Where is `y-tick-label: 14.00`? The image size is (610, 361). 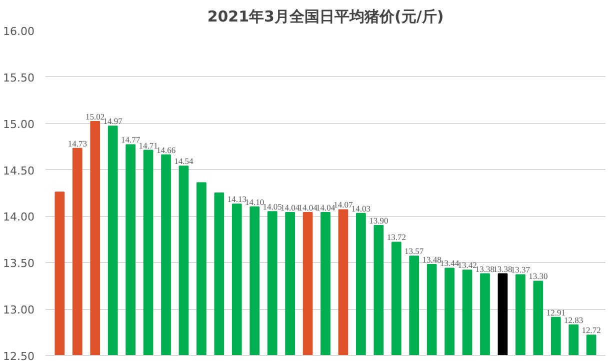
y-tick-label: 14.00 is located at coordinates (19, 217).